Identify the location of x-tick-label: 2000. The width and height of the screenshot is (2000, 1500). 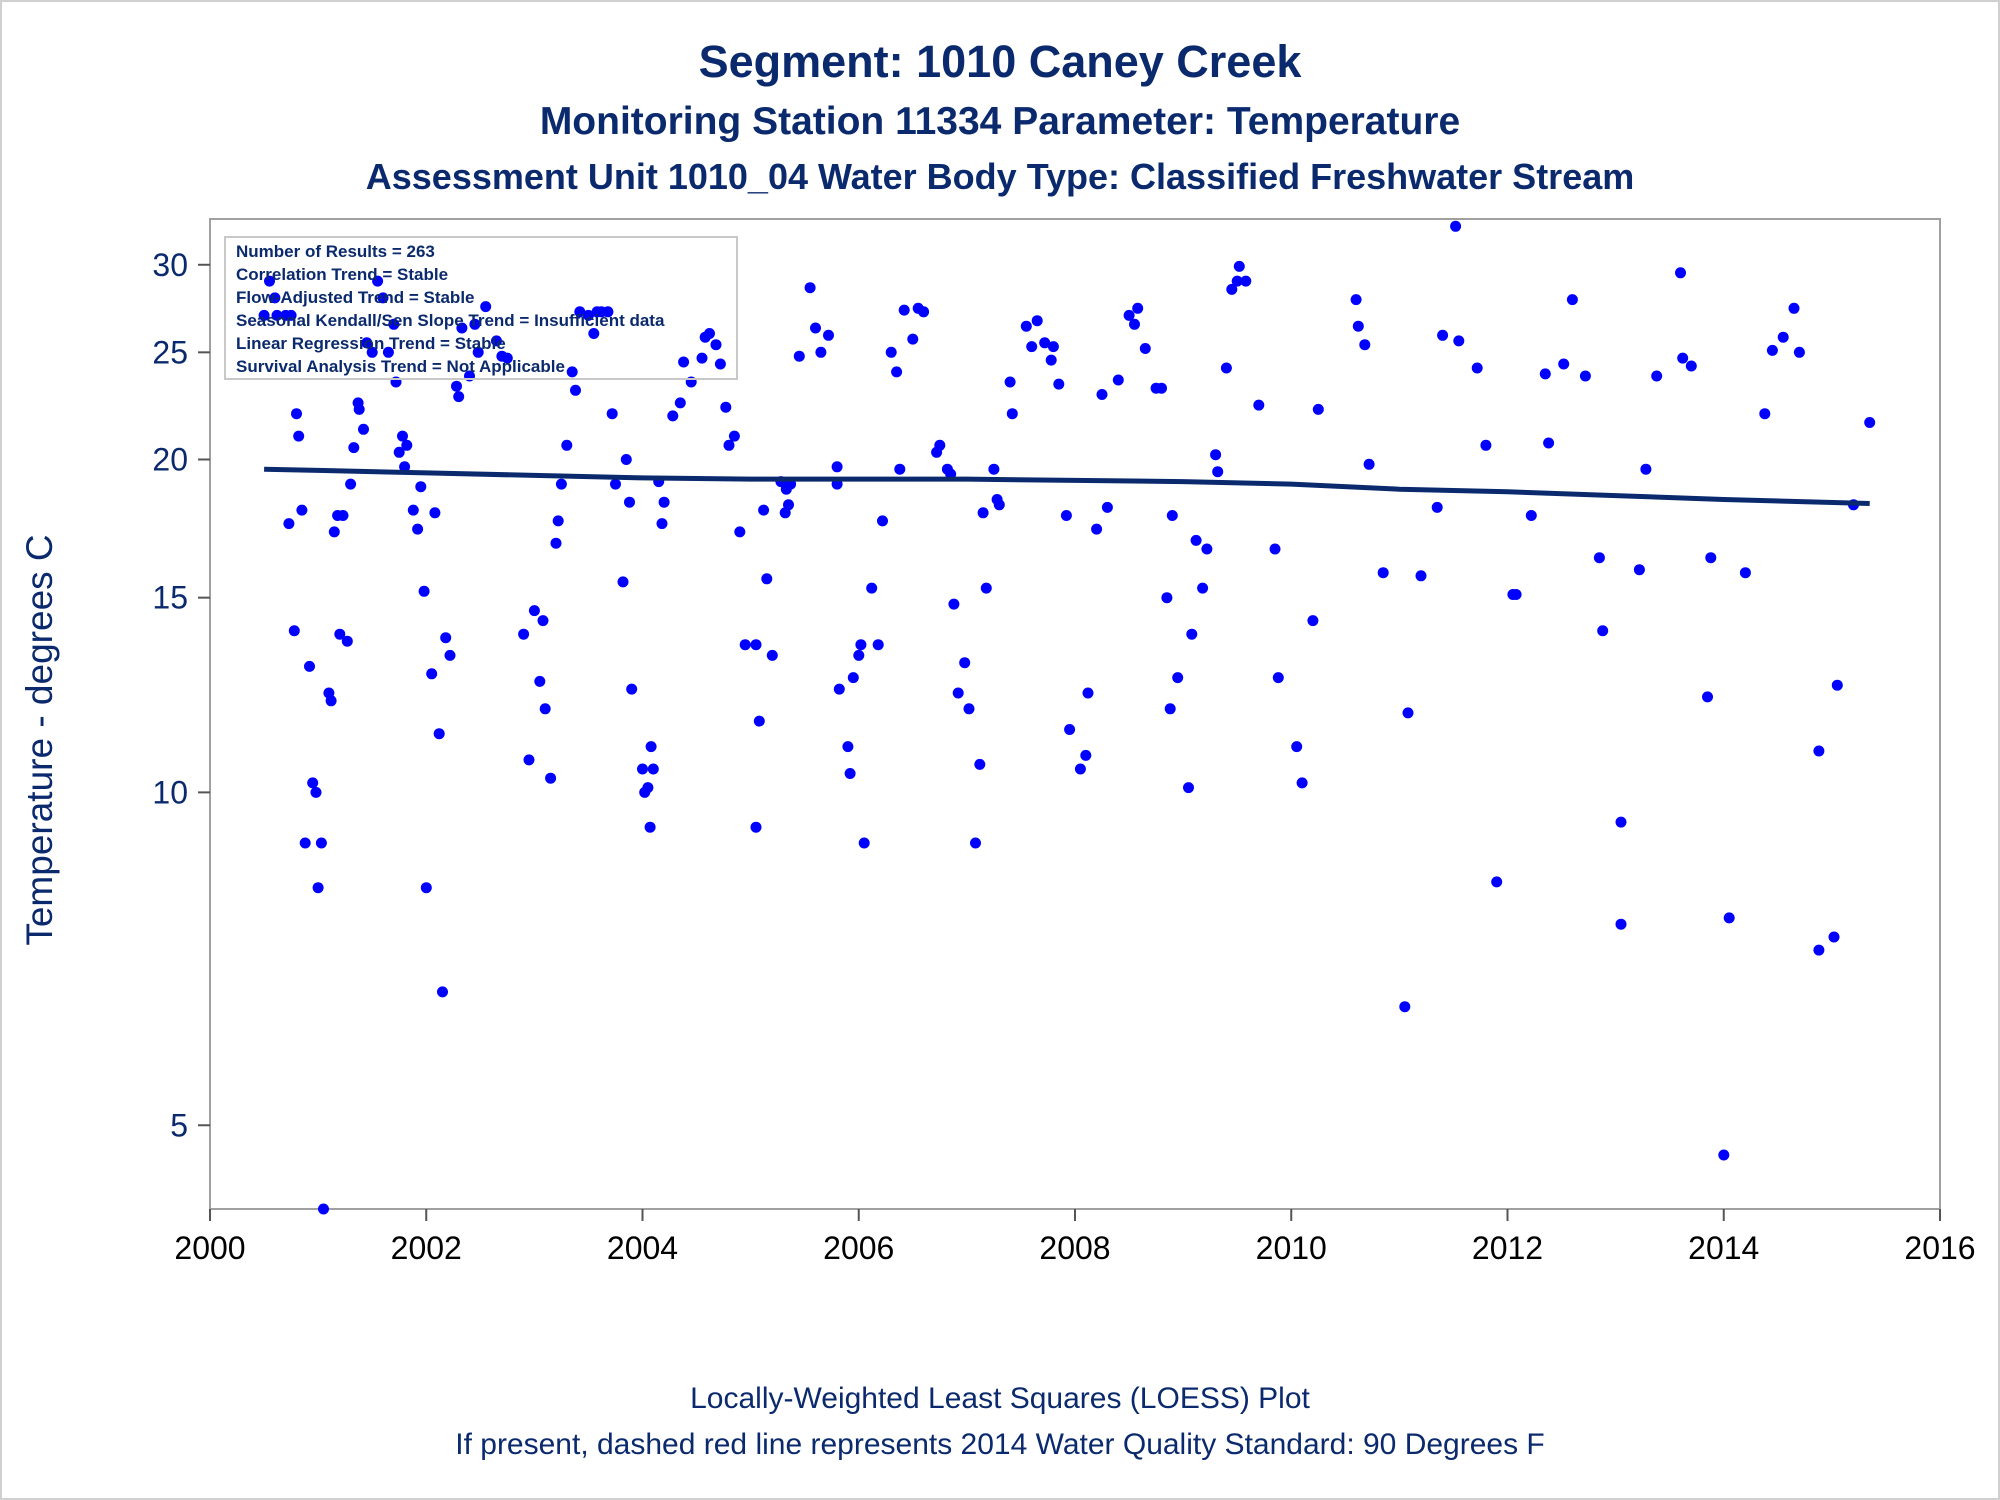
(209, 1248).